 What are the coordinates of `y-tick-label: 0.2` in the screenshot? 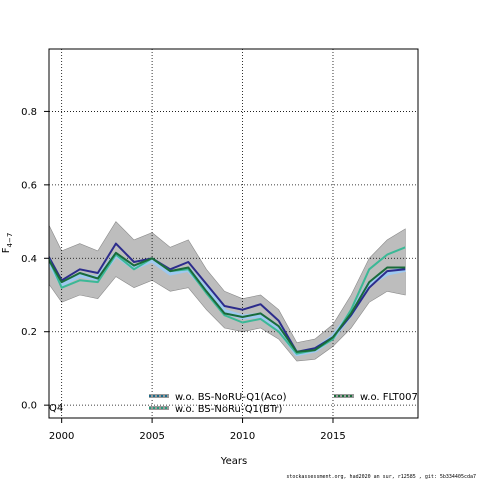 It's located at (29, 332).